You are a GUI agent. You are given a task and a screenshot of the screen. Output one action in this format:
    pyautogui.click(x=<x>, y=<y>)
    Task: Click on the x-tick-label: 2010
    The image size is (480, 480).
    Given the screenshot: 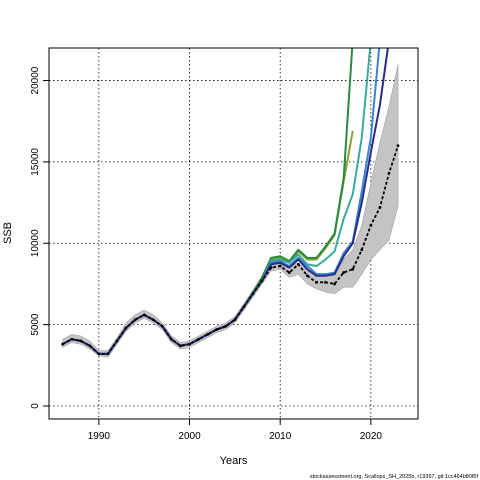 What is the action you would take?
    pyautogui.click(x=280, y=436)
    